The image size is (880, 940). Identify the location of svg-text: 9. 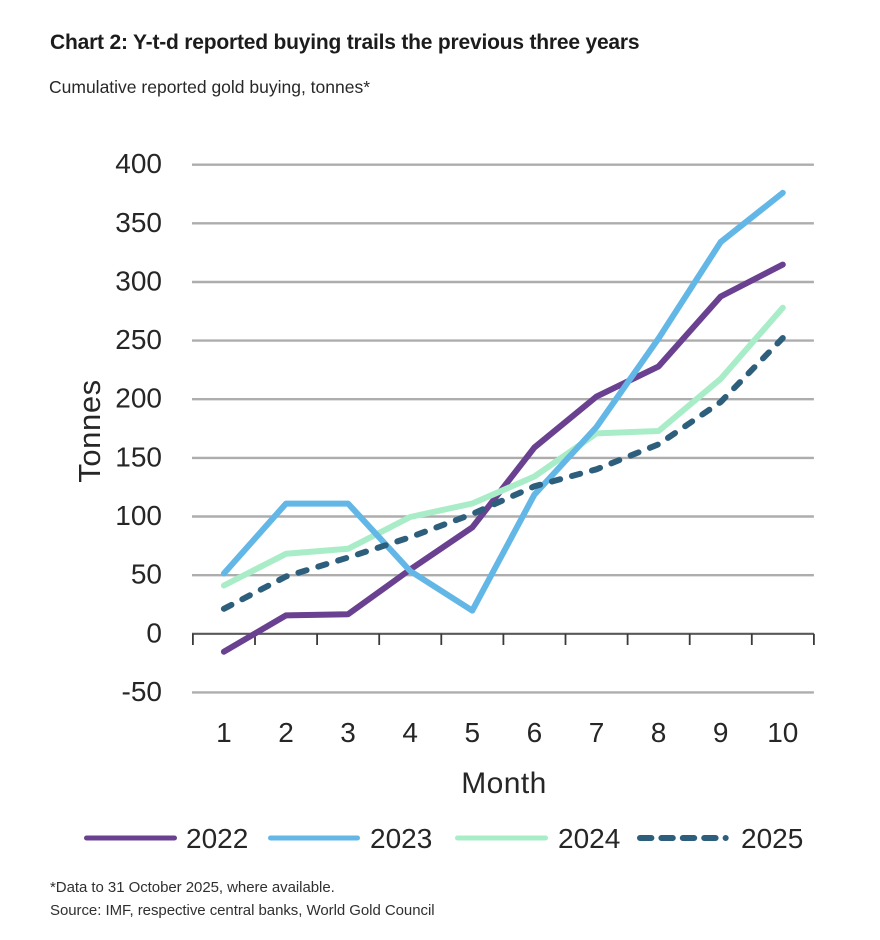
(721, 732).